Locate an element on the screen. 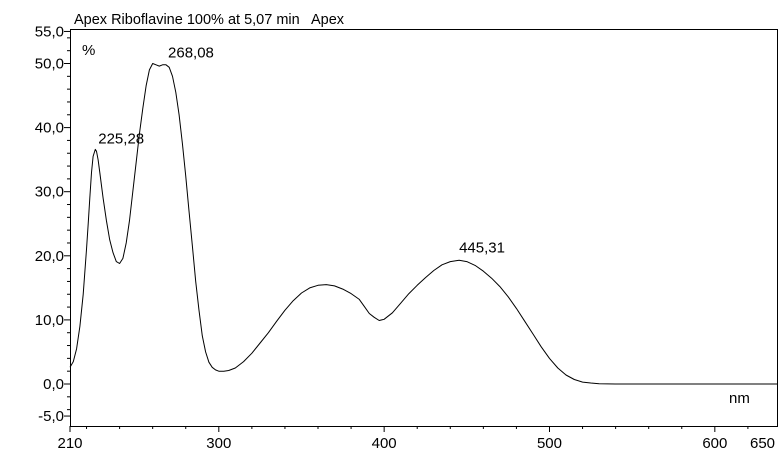 Image resolution: width=779 pixels, height=452 pixels. y-tick-label: 10,0 is located at coordinates (49, 320).